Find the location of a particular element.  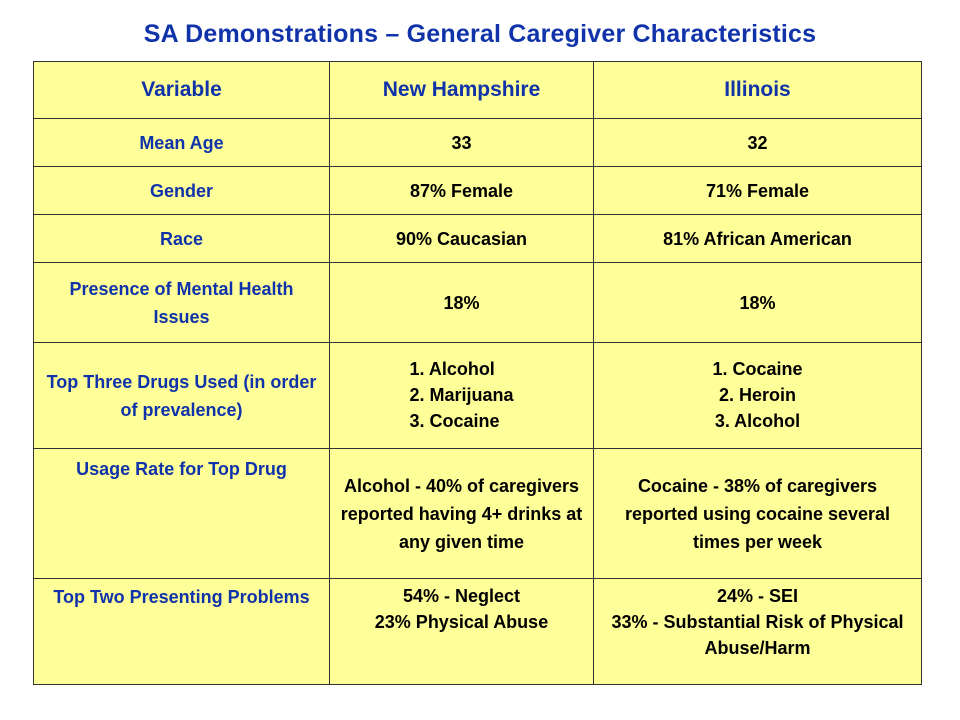

table-row: Race 90% Caucasian 81% African American is located at coordinates (477, 238).